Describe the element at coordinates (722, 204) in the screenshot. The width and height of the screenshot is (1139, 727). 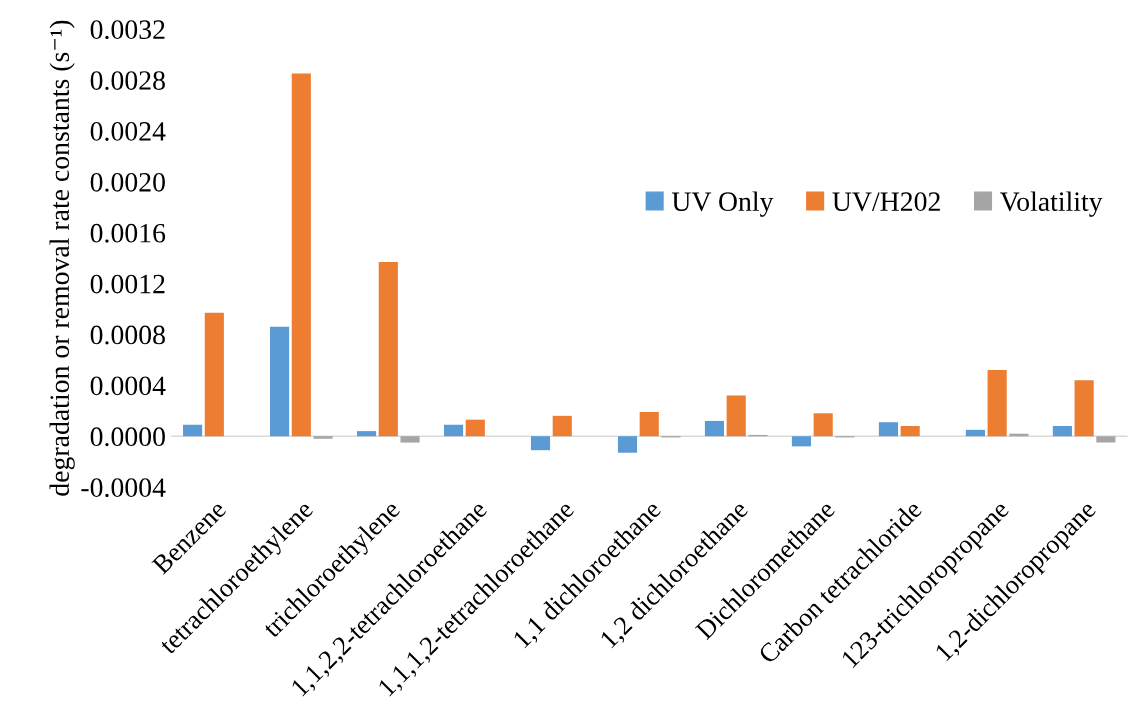
I see `legend-label: UV Only` at that location.